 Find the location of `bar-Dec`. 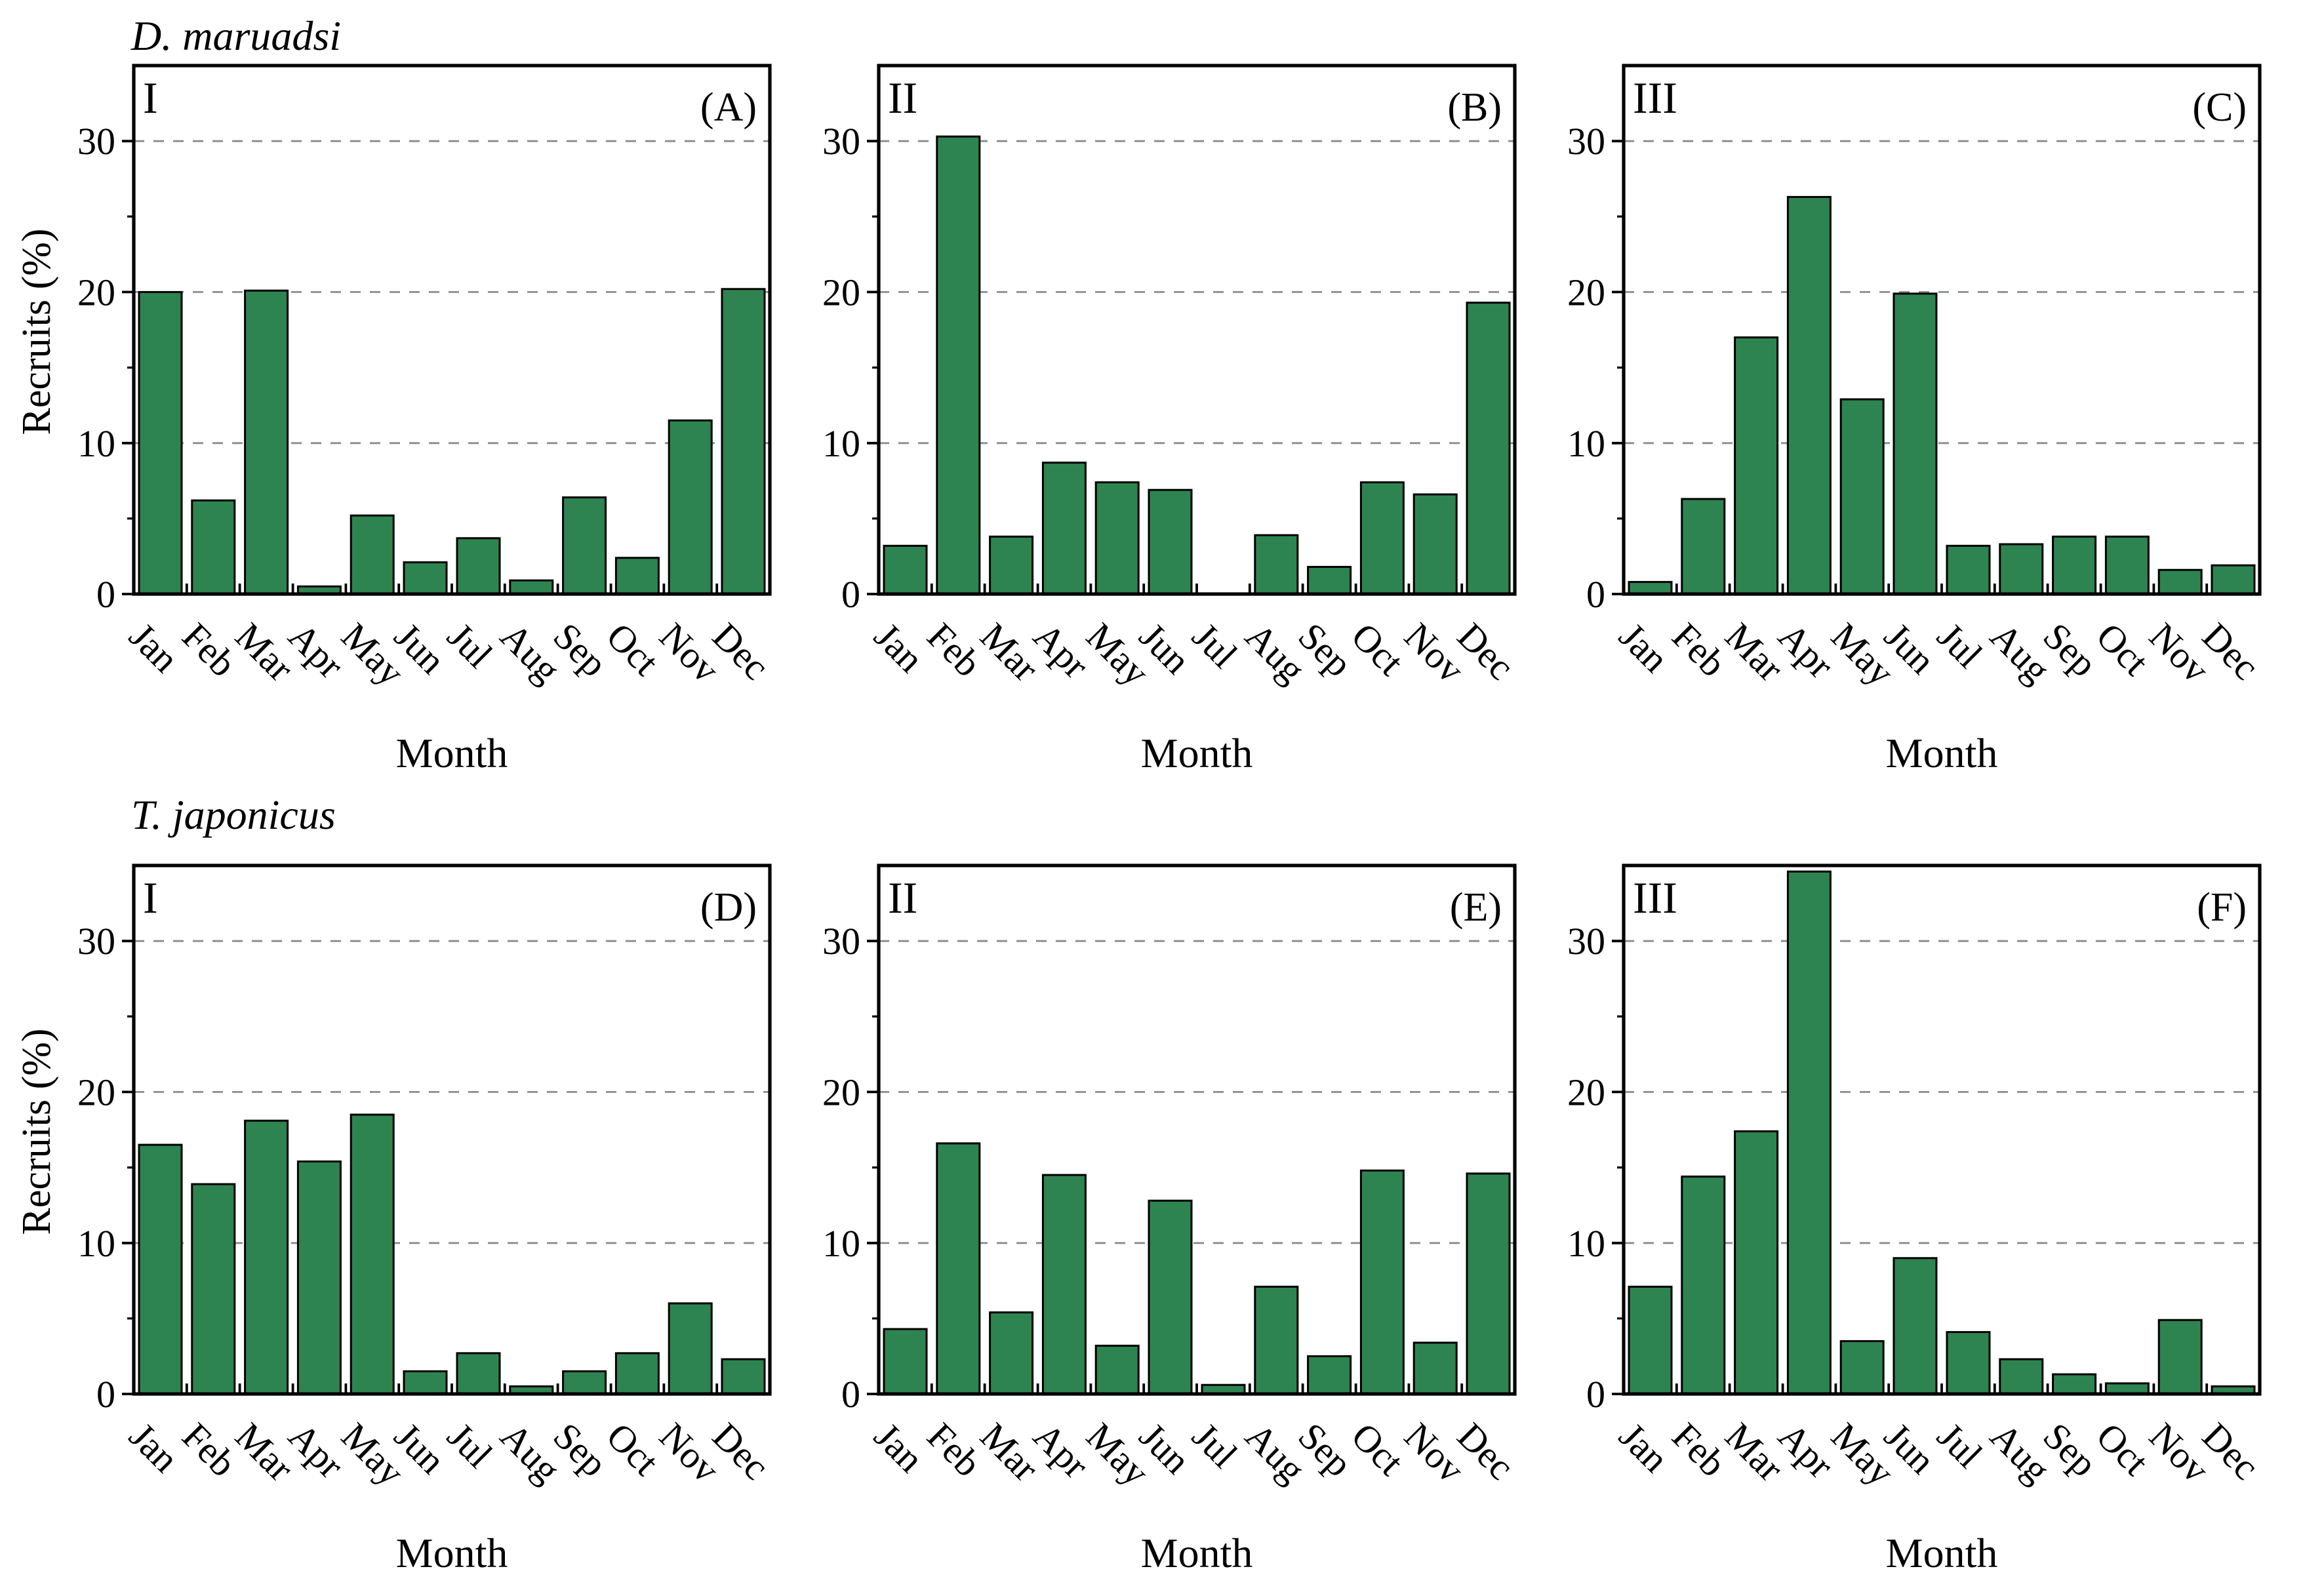

bar-Dec is located at coordinates (2233, 580).